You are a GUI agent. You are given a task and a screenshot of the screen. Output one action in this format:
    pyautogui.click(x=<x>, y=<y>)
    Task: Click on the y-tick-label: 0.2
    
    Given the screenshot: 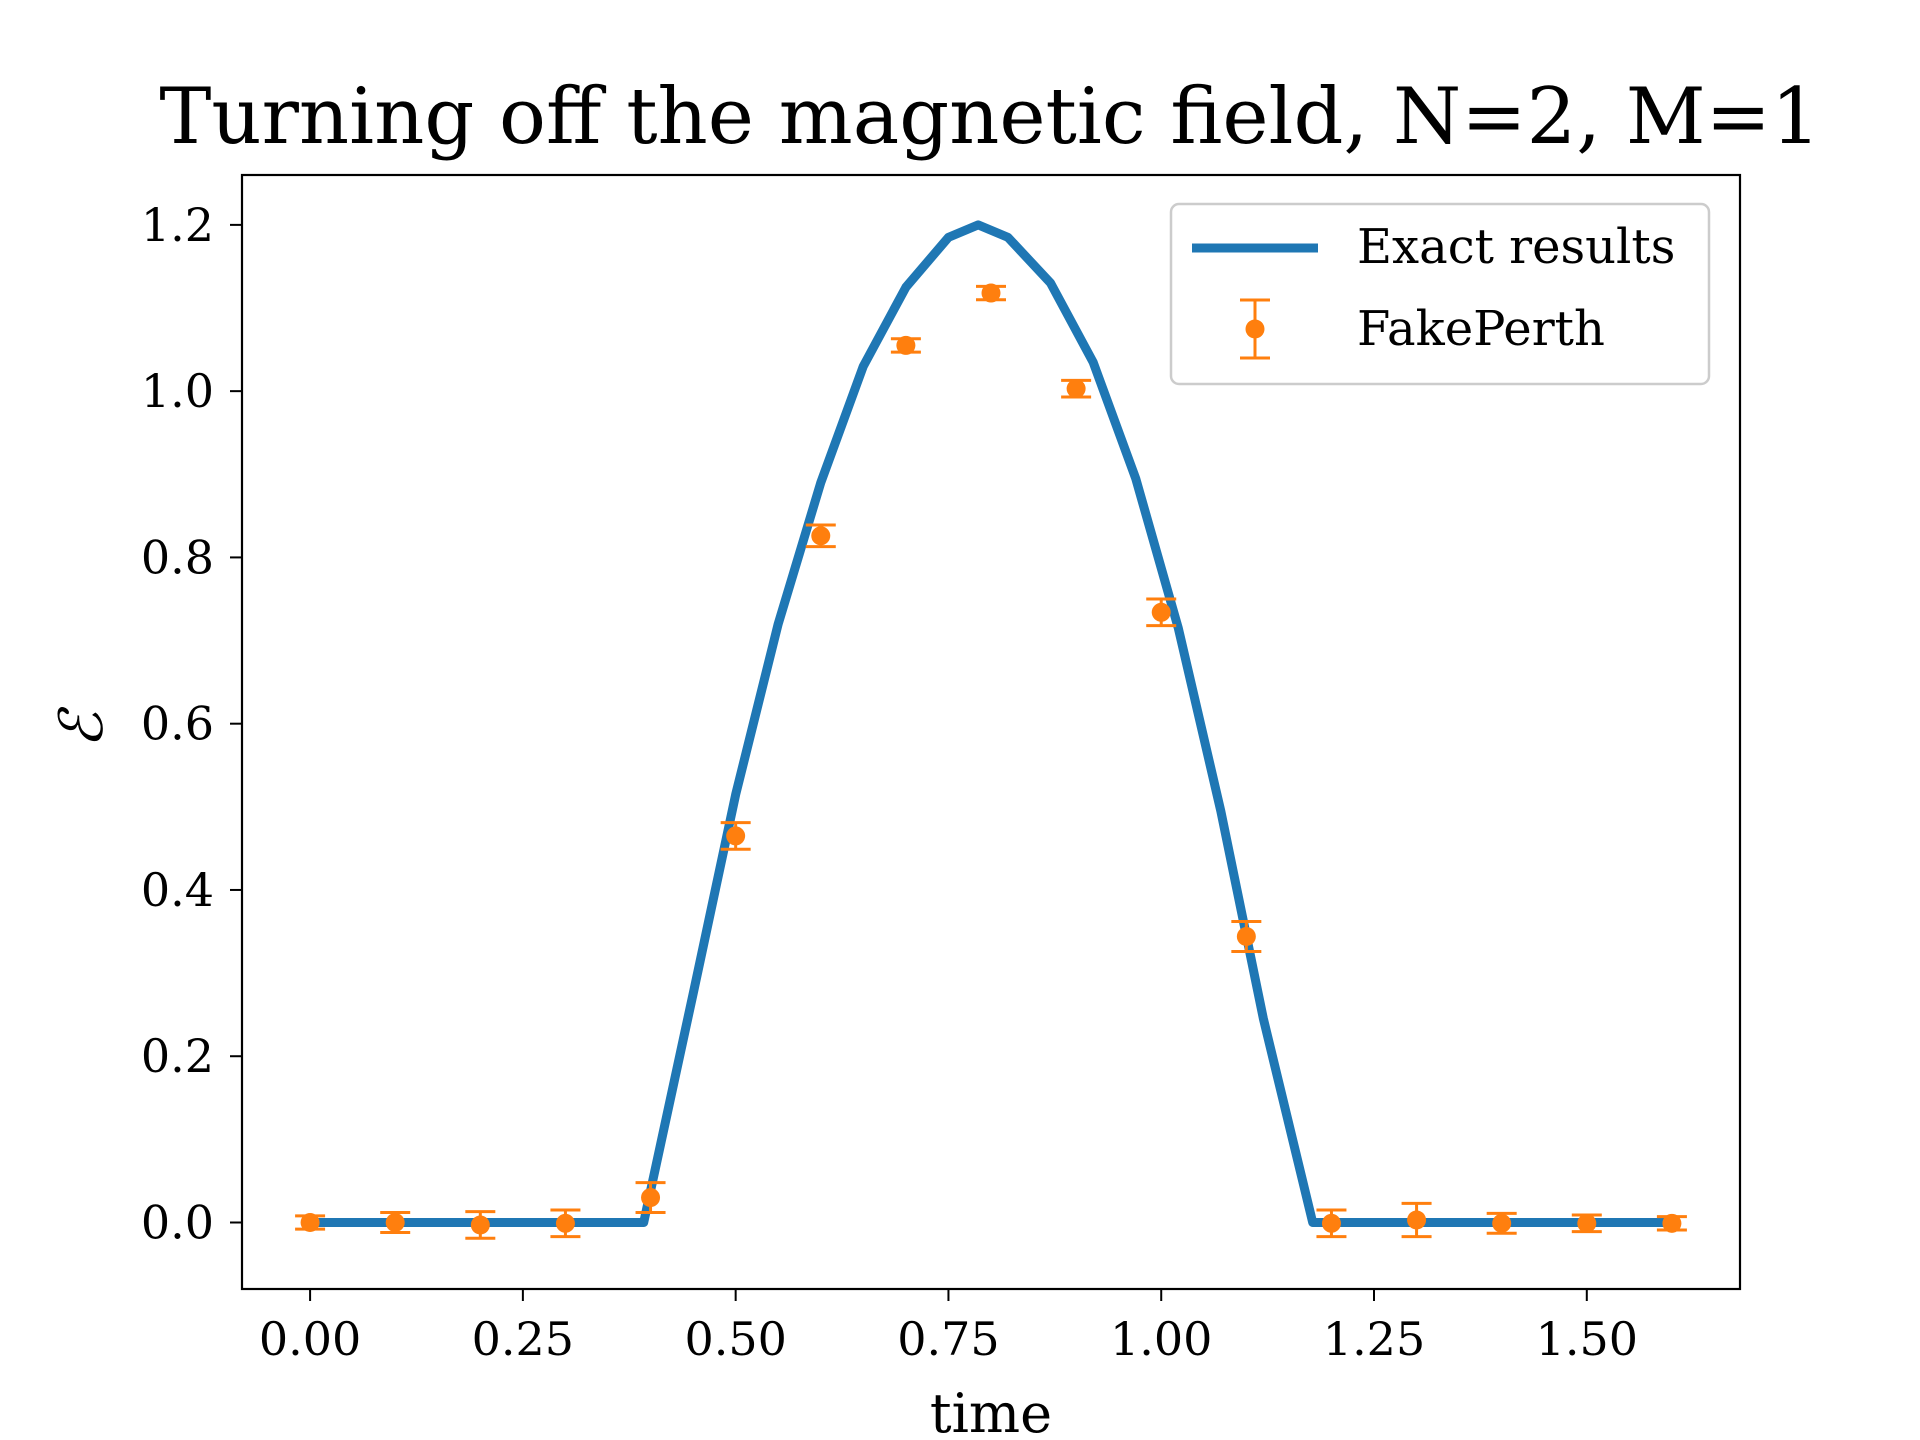 What is the action you would take?
    pyautogui.click(x=177, y=1056)
    